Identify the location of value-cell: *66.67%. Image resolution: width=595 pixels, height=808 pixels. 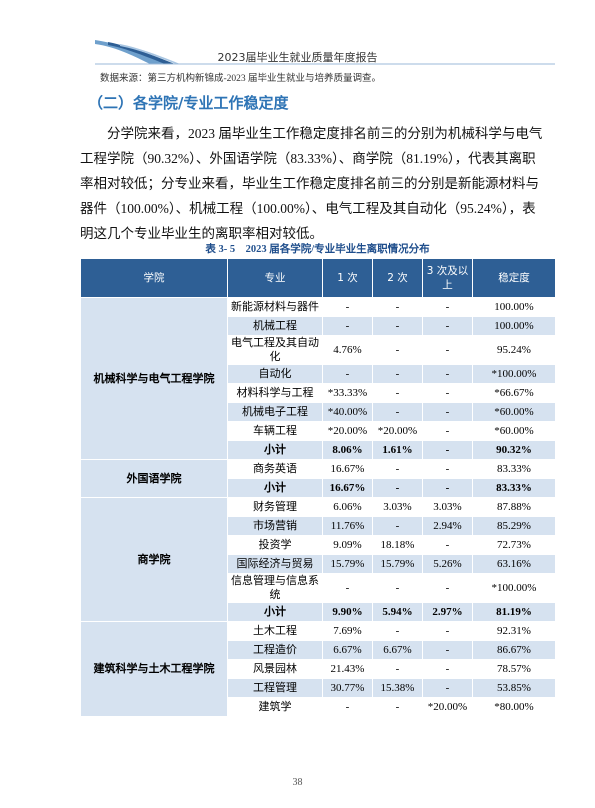
(514, 393).